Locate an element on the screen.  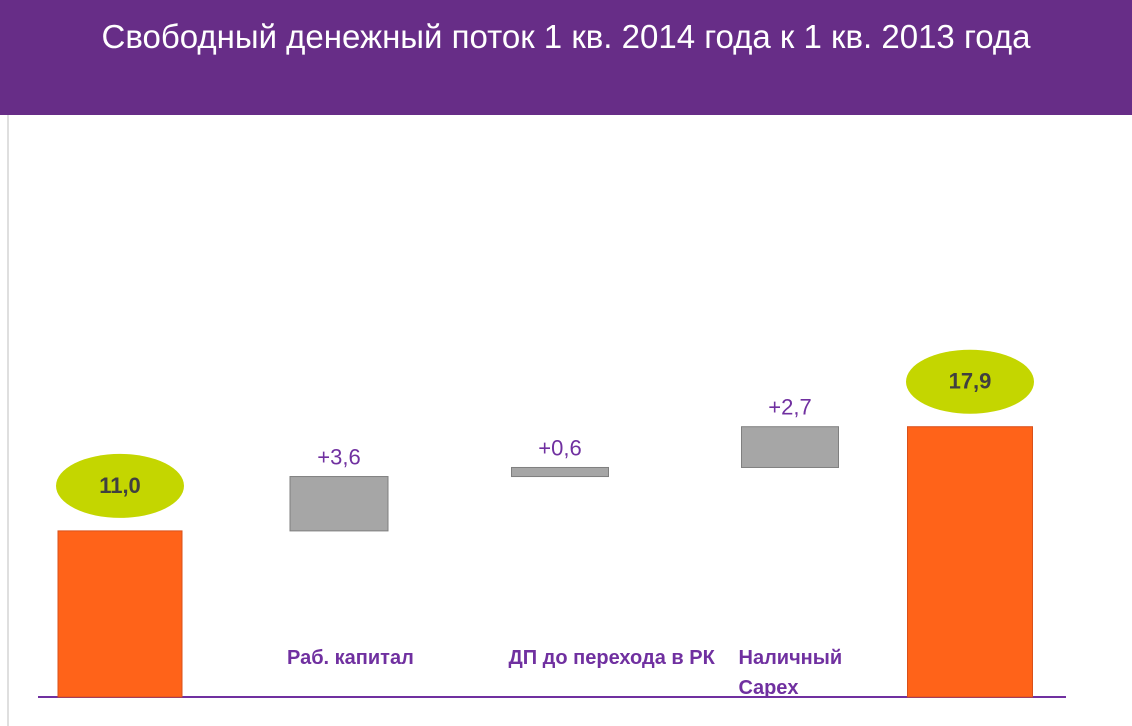
category-label: Наличный Capex is located at coordinates (790, 673).